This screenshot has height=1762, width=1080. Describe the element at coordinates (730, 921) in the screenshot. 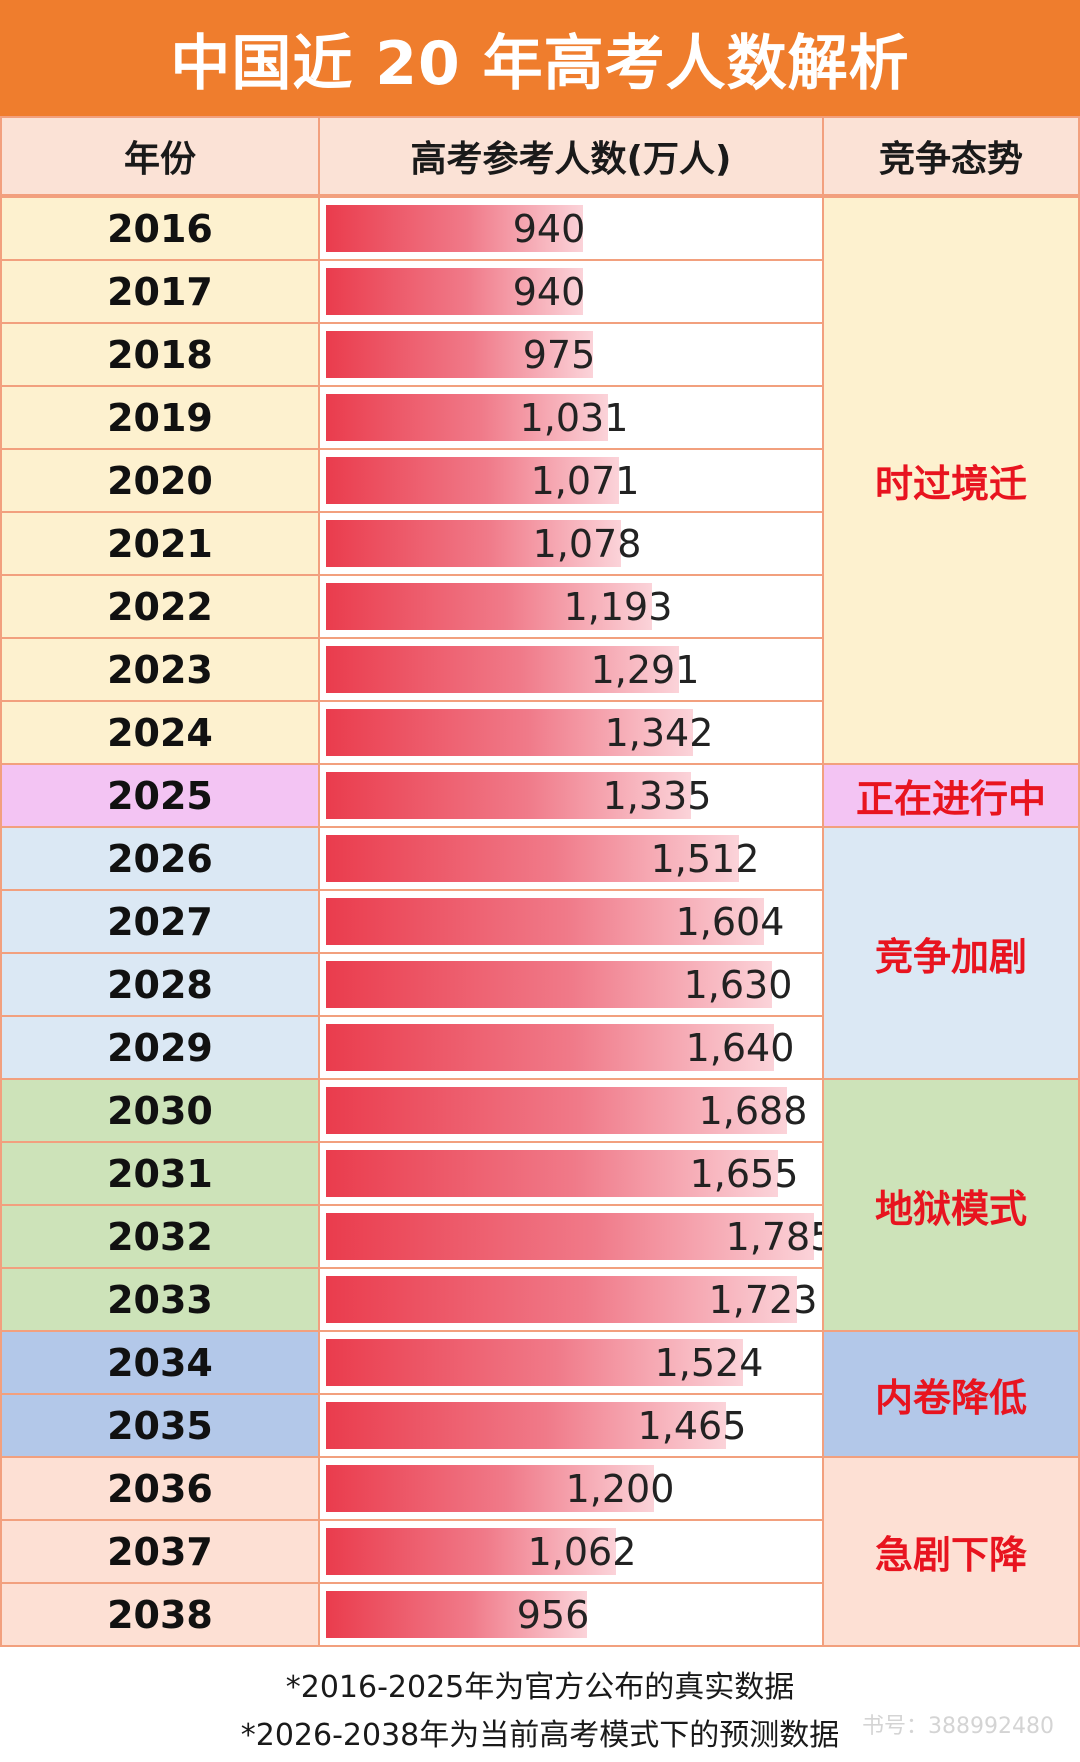

I see `value-label: 1,604` at that location.